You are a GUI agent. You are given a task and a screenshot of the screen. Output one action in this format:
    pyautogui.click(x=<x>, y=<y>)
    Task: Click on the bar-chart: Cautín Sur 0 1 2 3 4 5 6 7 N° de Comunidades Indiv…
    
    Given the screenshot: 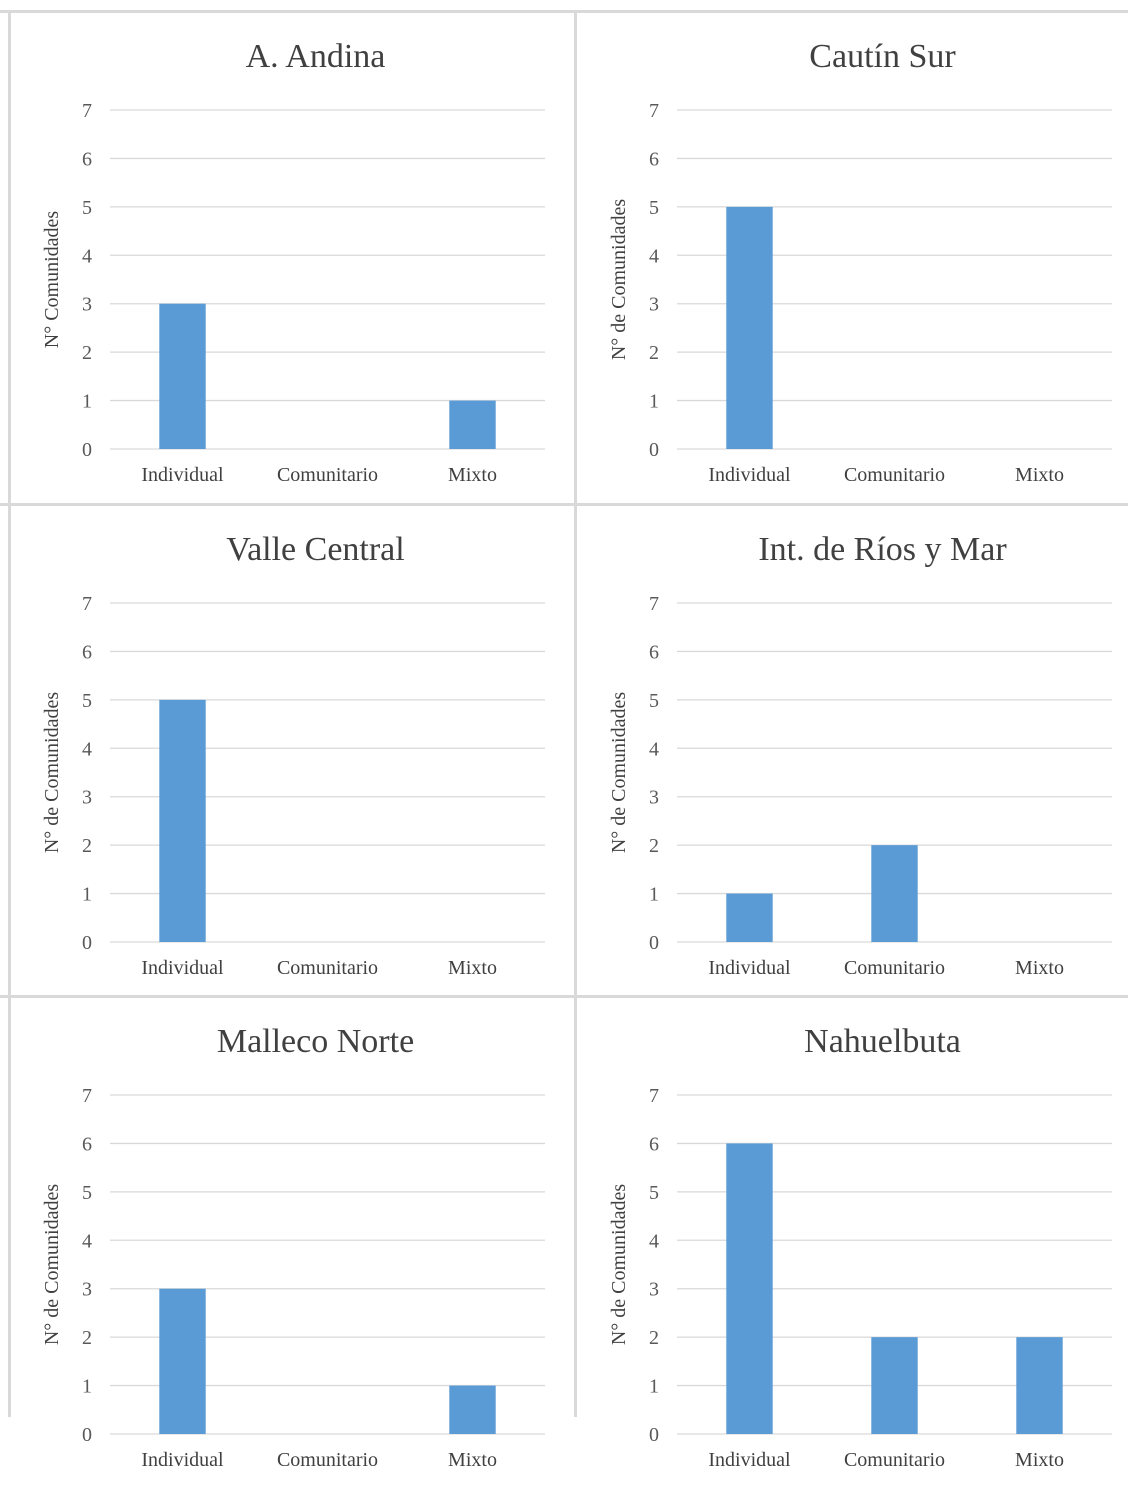 What is the action you would take?
    pyautogui.click(x=860, y=262)
    